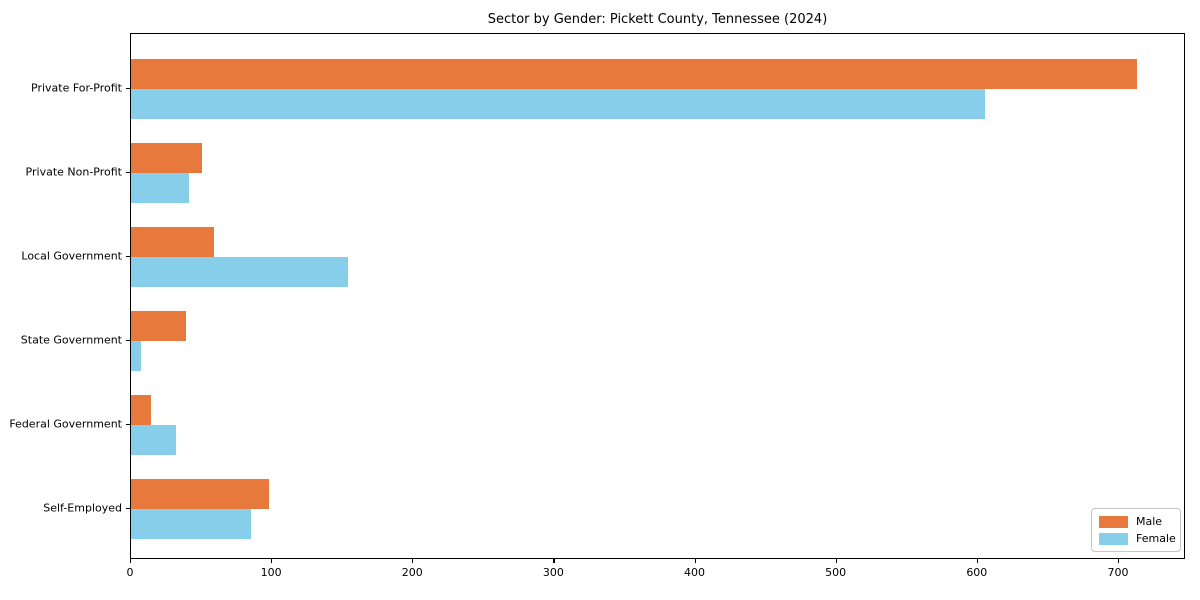 This screenshot has width=1200, height=600. I want to click on y-category-label: Private Non-Profit, so click(73, 172).